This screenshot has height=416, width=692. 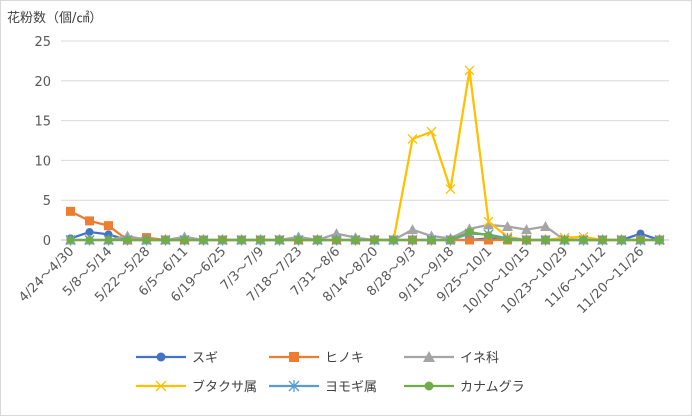 I want to click on series-カナムグラ, so click(x=365, y=236).